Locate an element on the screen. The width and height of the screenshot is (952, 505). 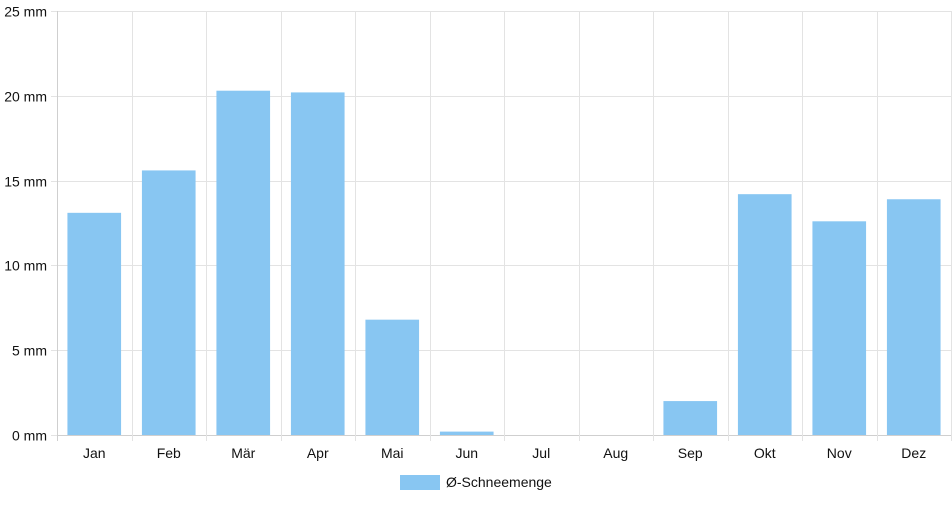
y-tick-label: 5 mm is located at coordinates (29, 351).